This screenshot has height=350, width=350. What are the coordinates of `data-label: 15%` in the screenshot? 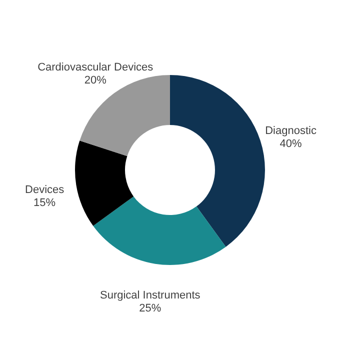 It's located at (45, 202).